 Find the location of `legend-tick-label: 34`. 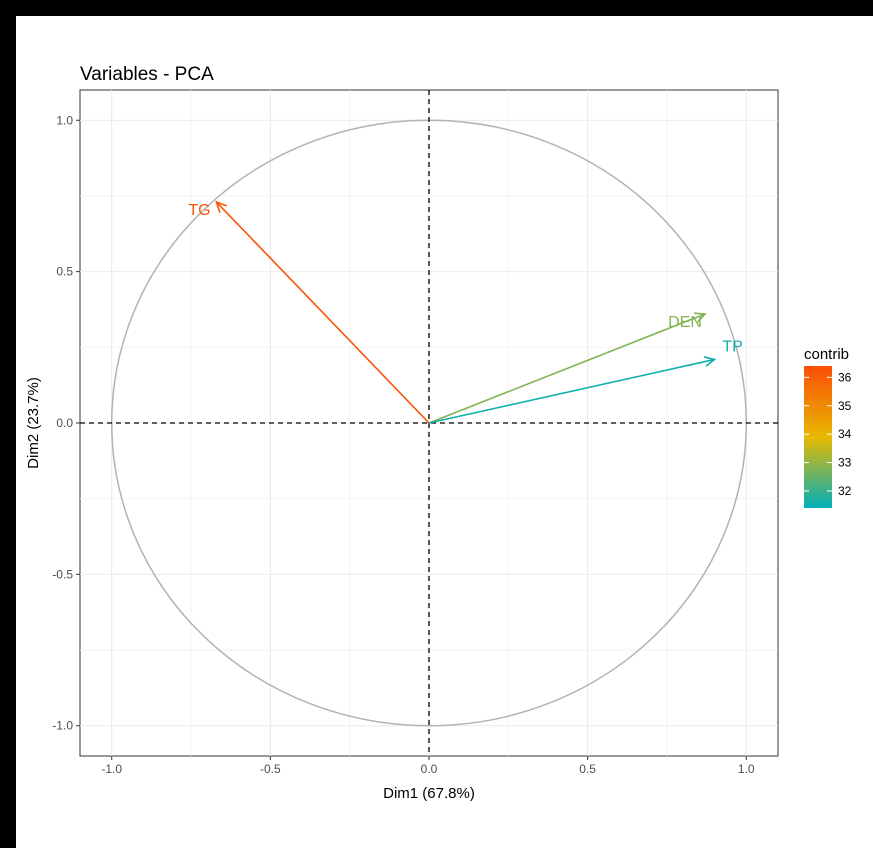

legend-tick-label: 34 is located at coordinates (845, 434).